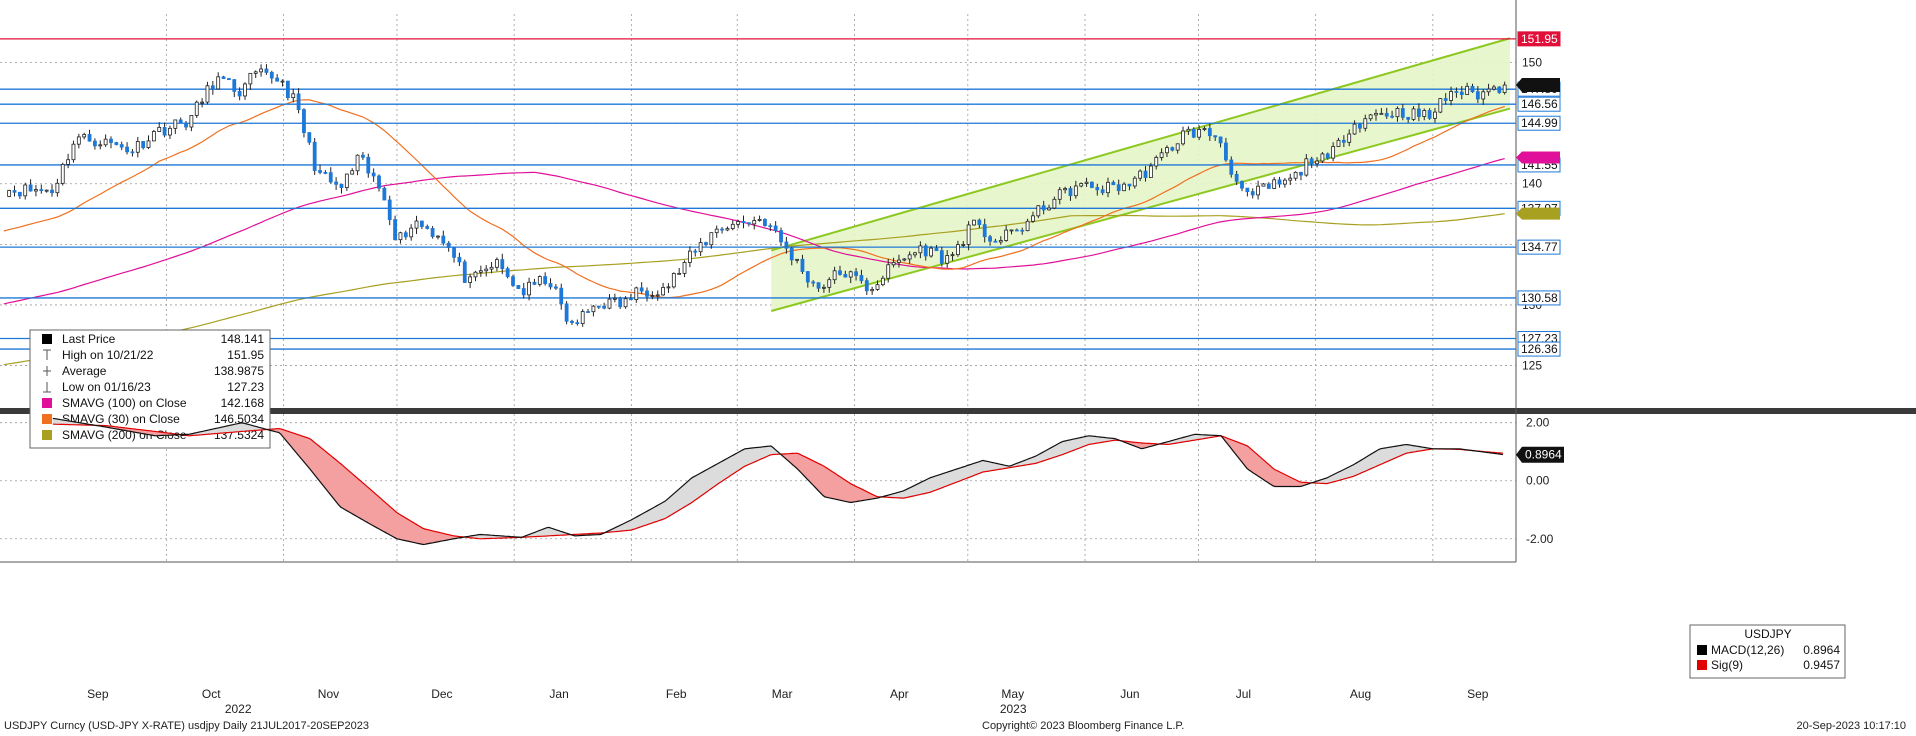  What do you see at coordinates (239, 419) in the screenshot?
I see `legend-value: 146.5034` at bounding box center [239, 419].